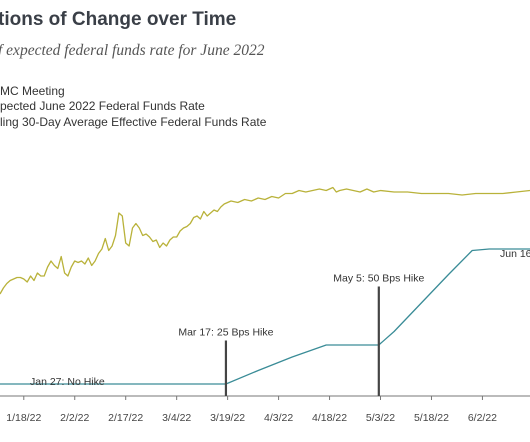 The image size is (530, 442). What do you see at coordinates (176, 418) in the screenshot?
I see `x-tick-label-3: 3/4/22` at bounding box center [176, 418].